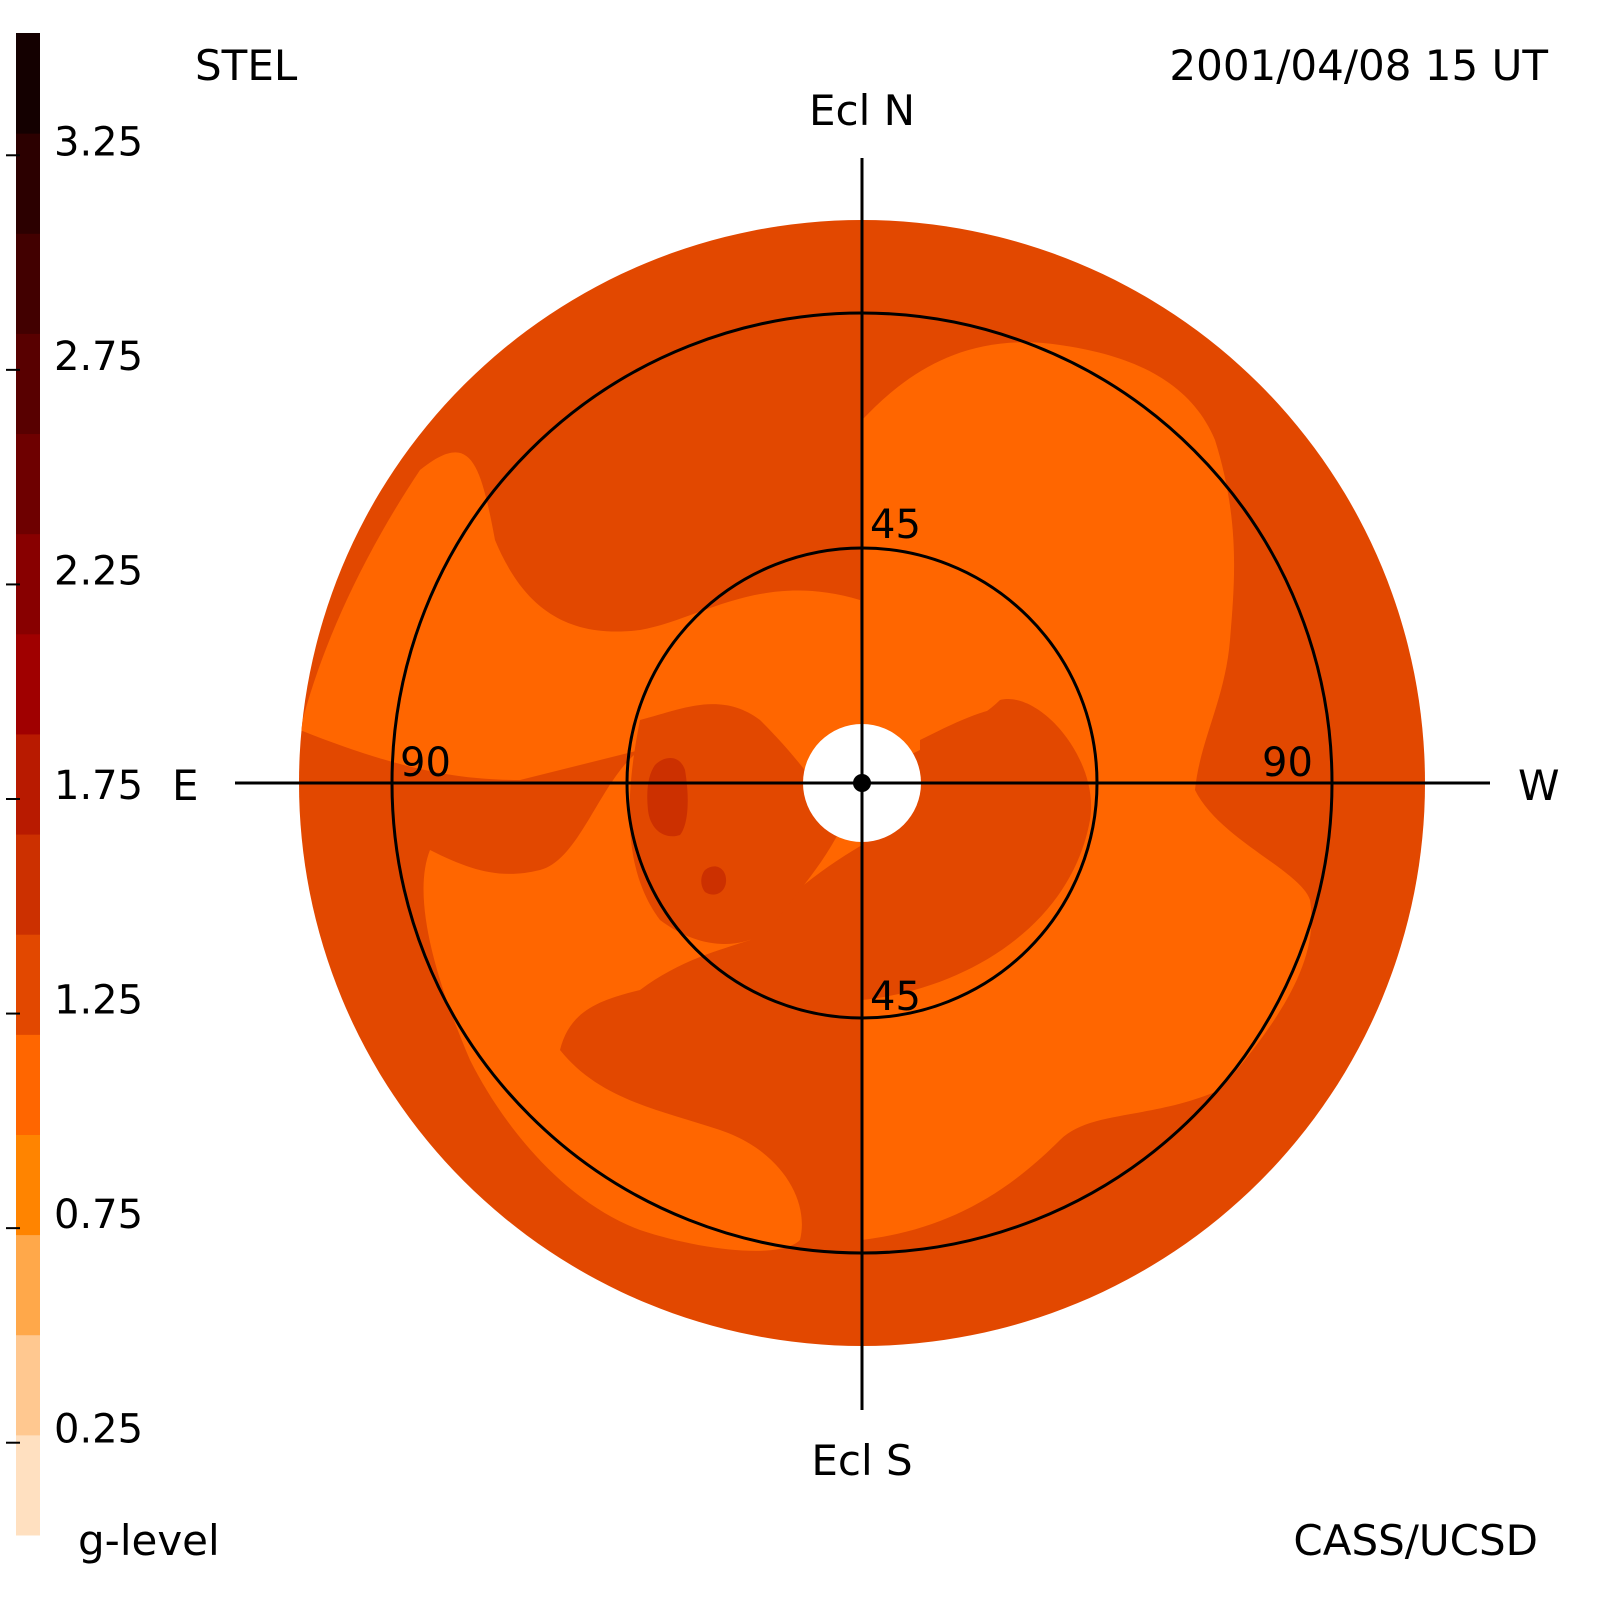  What do you see at coordinates (975, 750) in the screenshot?
I see `region-inner-dark-right` at bounding box center [975, 750].